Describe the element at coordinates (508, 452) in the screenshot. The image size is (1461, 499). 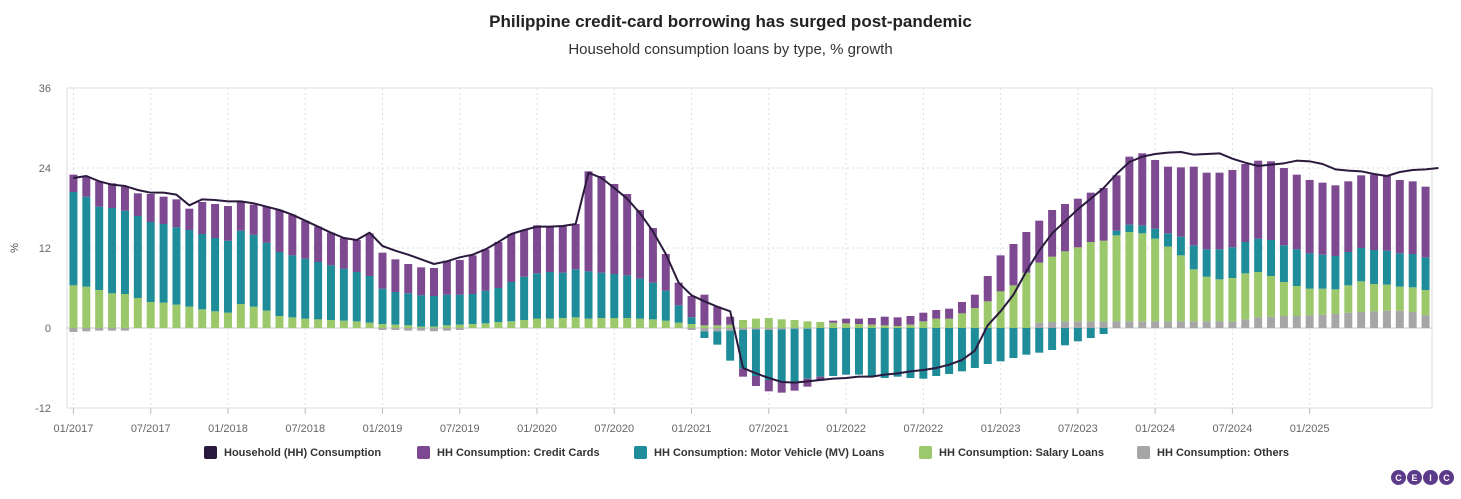
I see `legend-item: HH Consumption: Credit Cards` at that location.